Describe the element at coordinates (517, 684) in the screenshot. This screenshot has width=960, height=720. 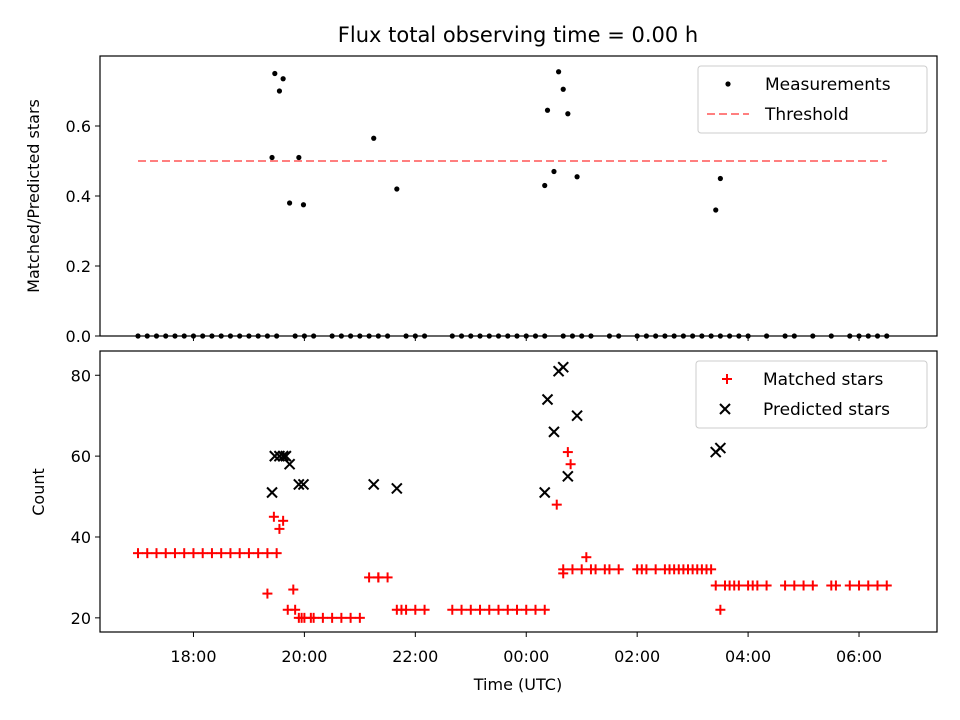
I see `bottom-x-axis-label: Time (UTC)` at that location.